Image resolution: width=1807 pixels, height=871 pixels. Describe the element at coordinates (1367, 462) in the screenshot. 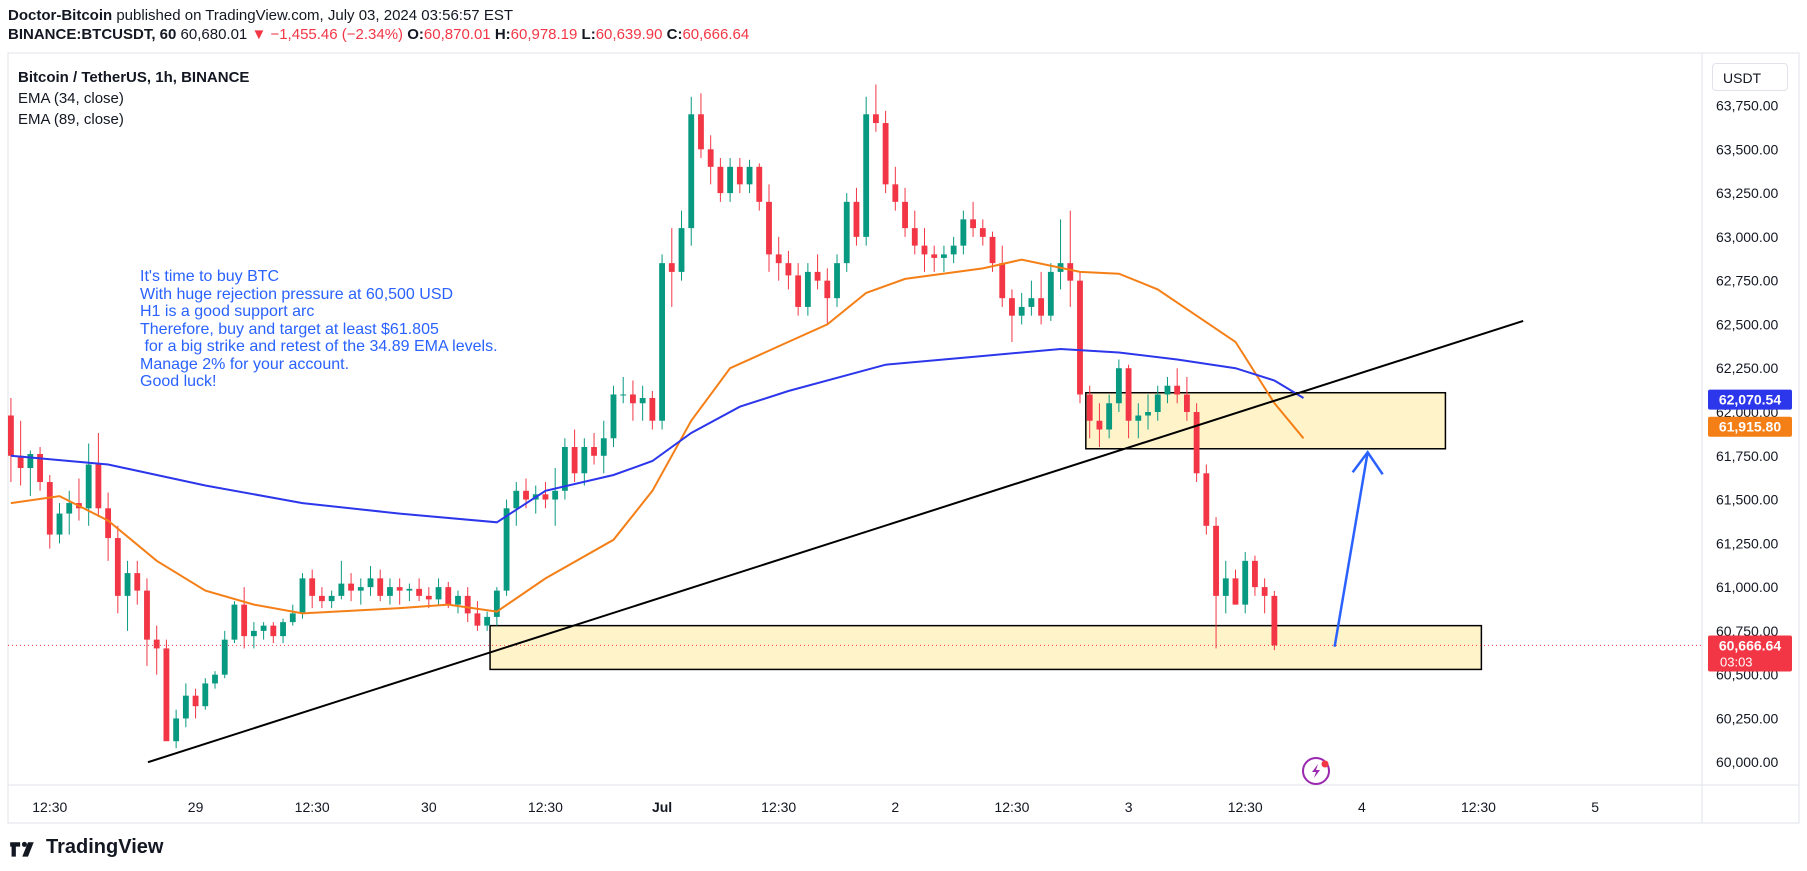

I see `target-arrow-head` at that location.